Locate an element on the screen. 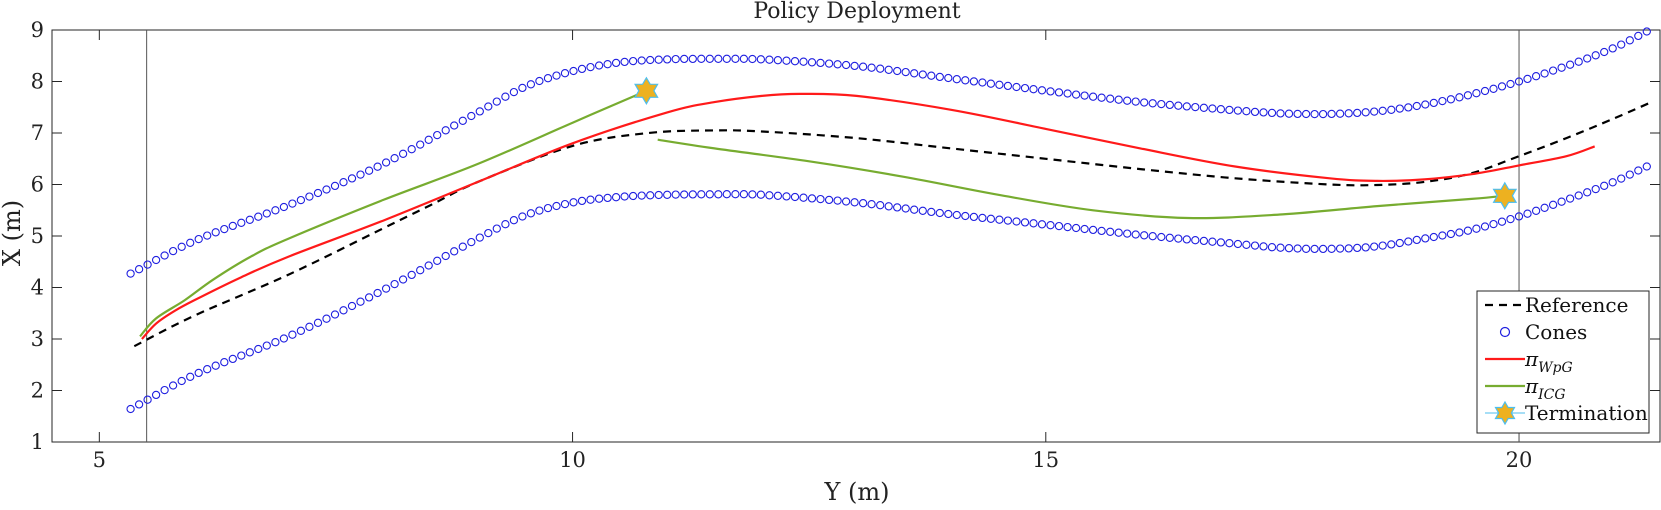 The image size is (1661, 510). legend-item-cones: Cones is located at coordinates (1543, 332).